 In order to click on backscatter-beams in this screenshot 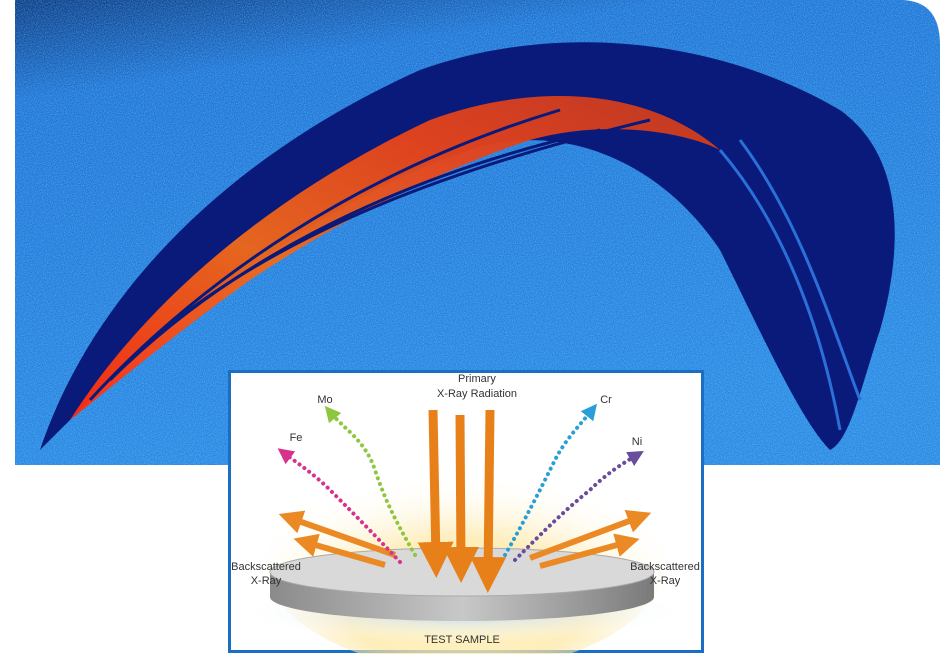, I will do `click(465, 539)`.